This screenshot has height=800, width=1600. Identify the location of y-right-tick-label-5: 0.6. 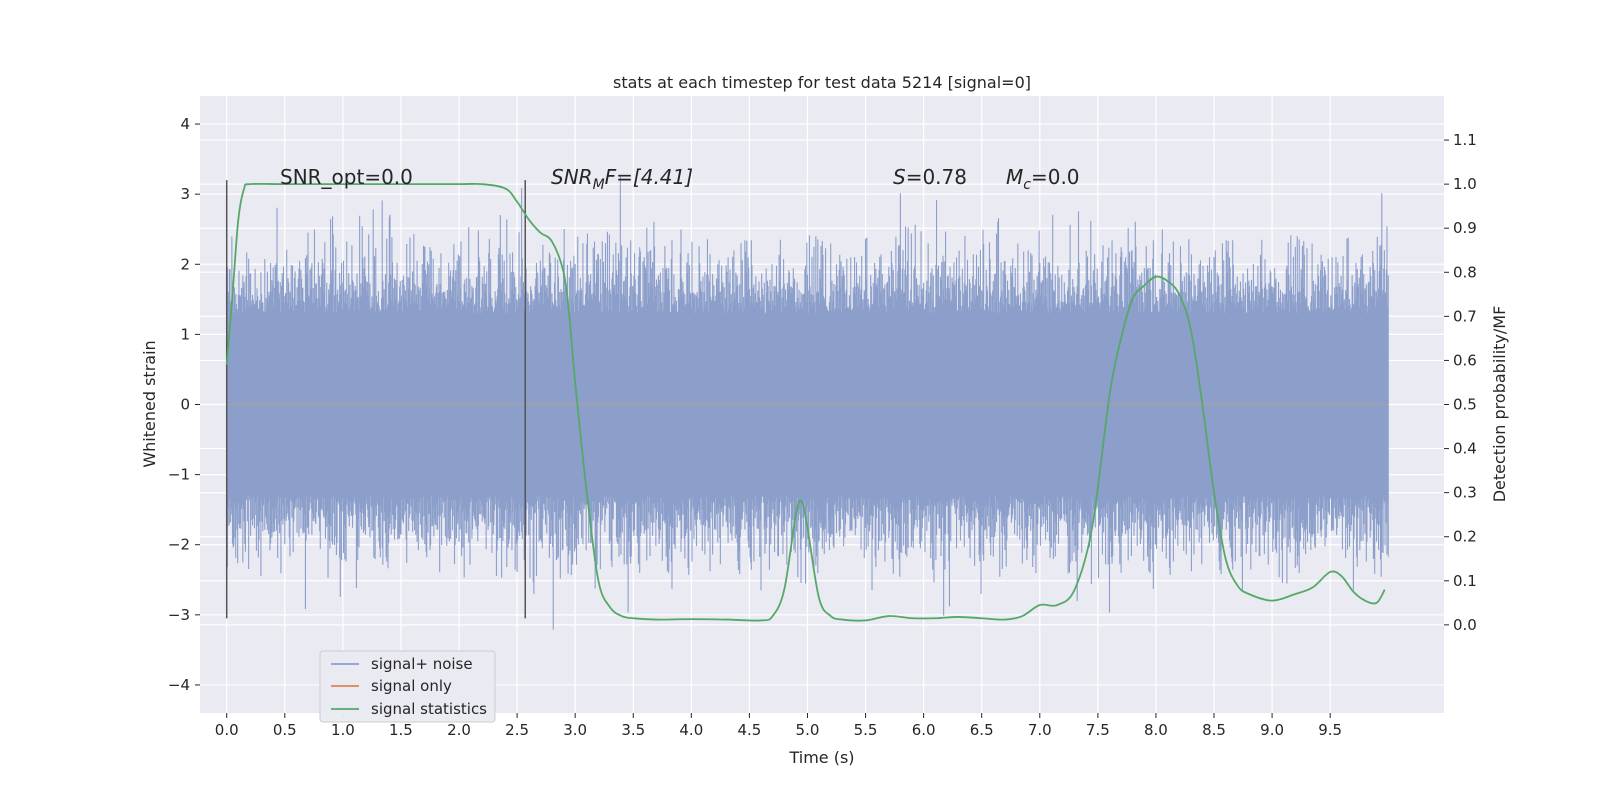
(1465, 360).